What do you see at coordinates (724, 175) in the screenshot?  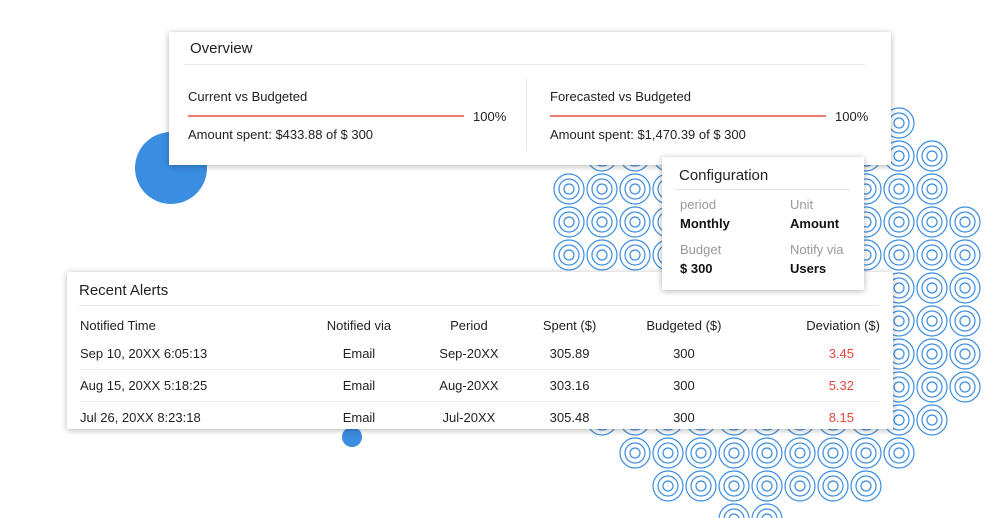 I see `configuration-title: Configuration` at bounding box center [724, 175].